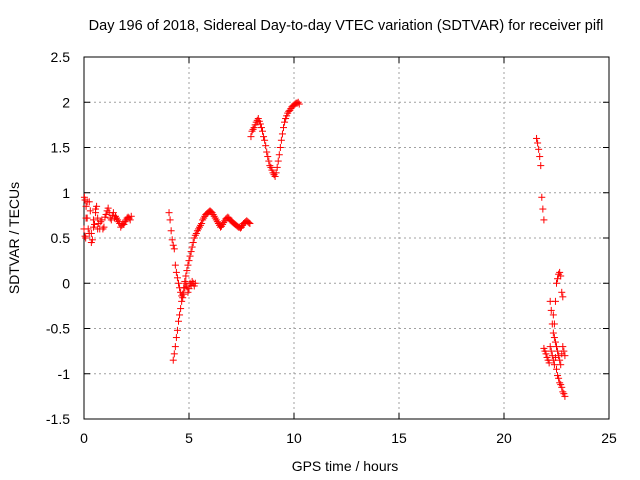 Image resolution: width=640 pixels, height=480 pixels. Describe the element at coordinates (66, 283) in the screenshot. I see `y-tick-label: 0` at that location.